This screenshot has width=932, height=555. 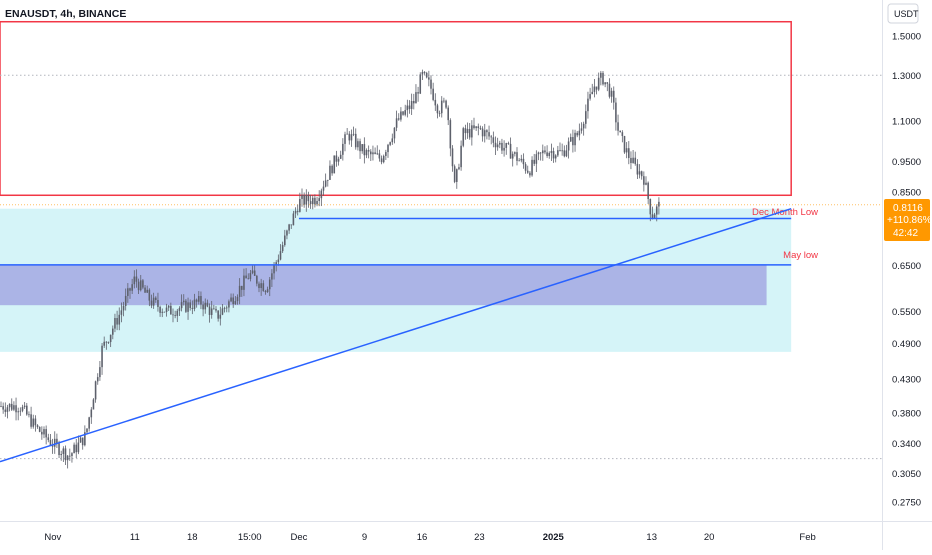 I want to click on price-badge-price: 0.8116, so click(x=908, y=208).